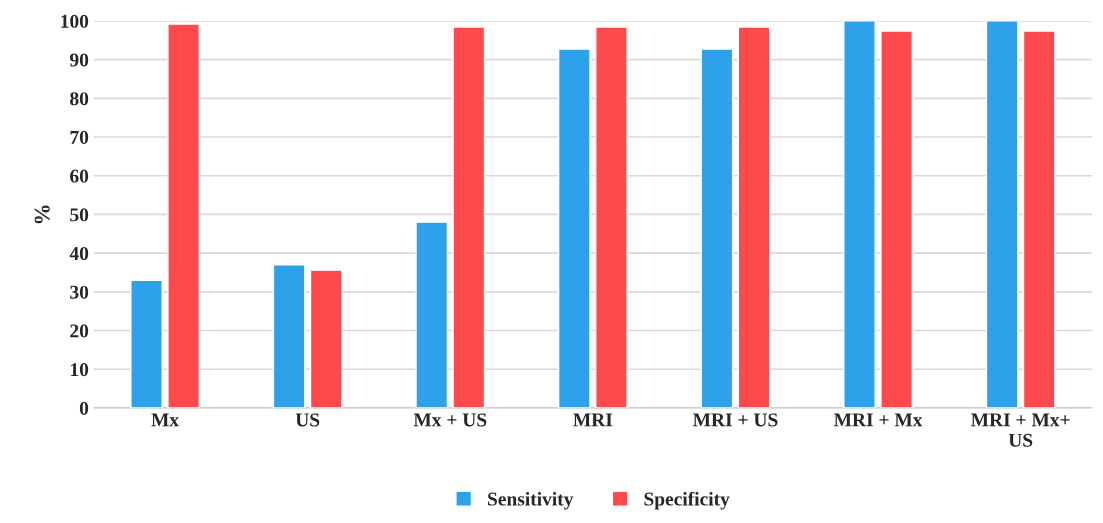 The image size is (1103, 523). I want to click on x-tick-label: MRI + Mx, so click(878, 420).